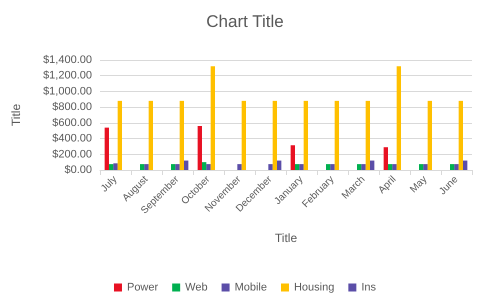 This screenshot has width=490, height=302. What do you see at coordinates (16, 115) in the screenshot?
I see `y-axis-title: Title` at bounding box center [16, 115].